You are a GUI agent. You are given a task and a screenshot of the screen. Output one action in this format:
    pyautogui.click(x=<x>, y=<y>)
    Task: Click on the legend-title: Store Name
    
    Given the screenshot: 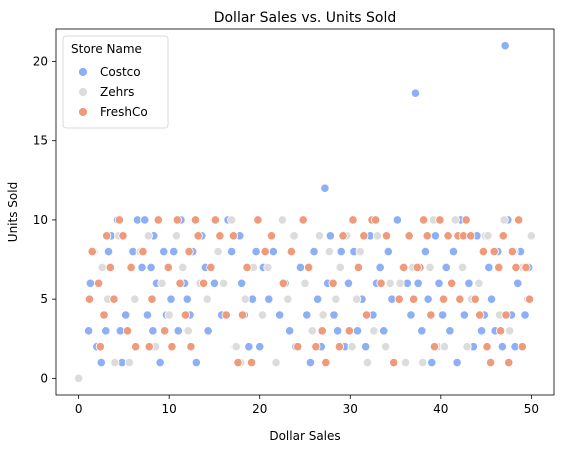 What is the action you would take?
    pyautogui.click(x=106, y=49)
    